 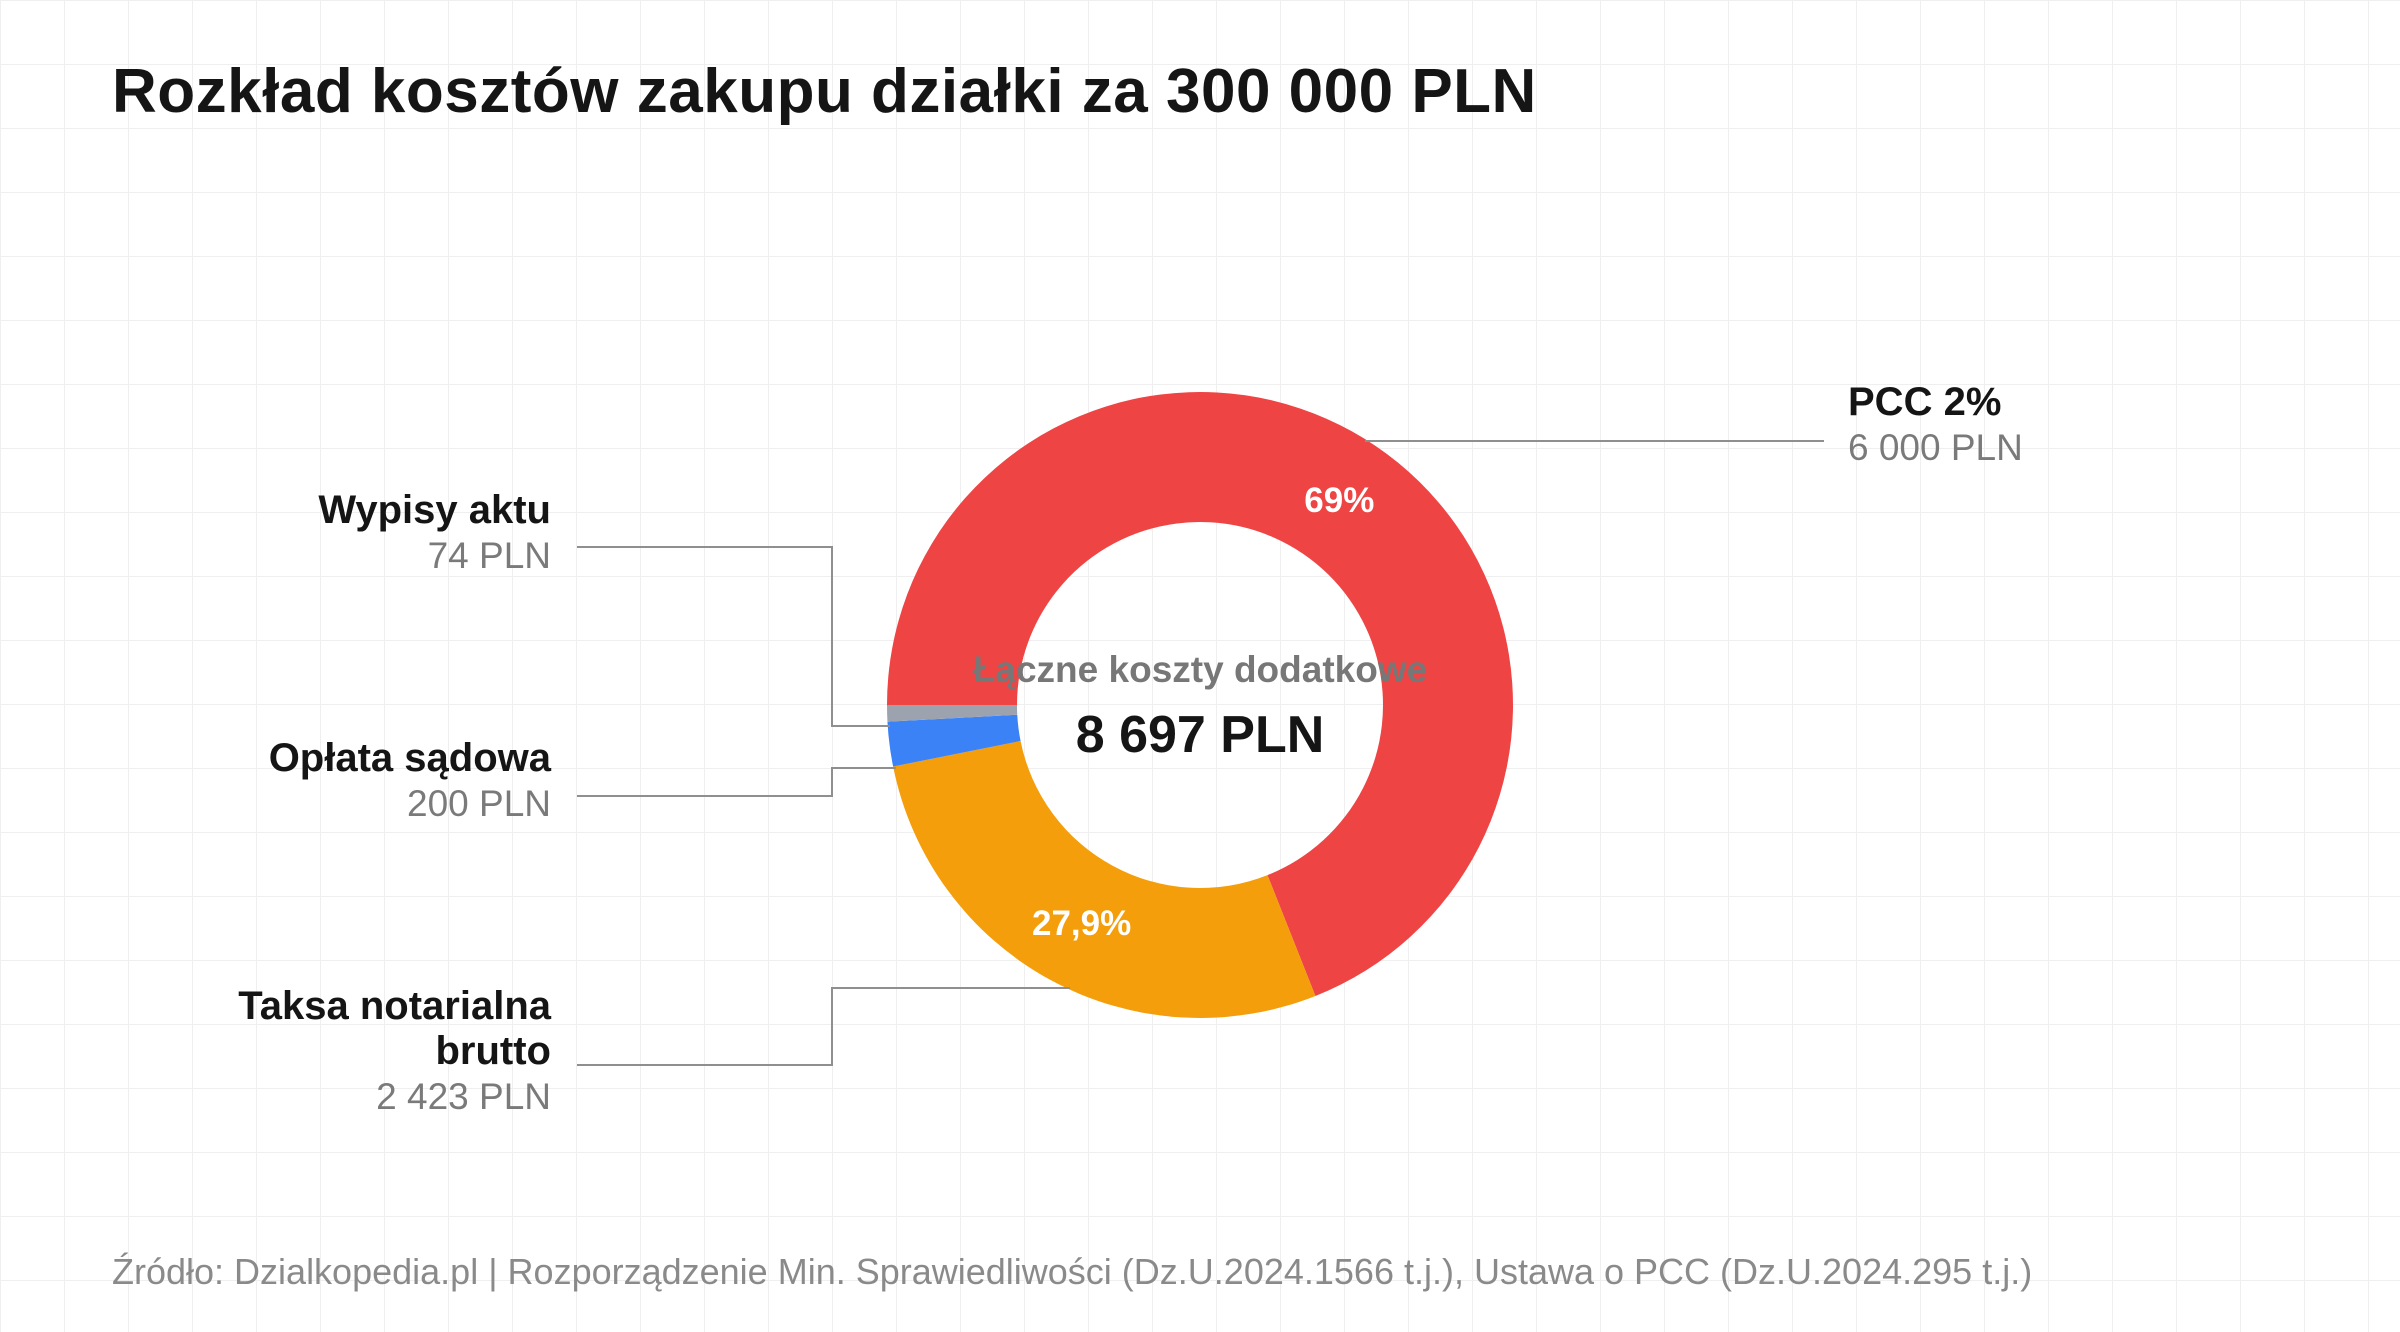 I want to click on leader-line-oplata-sadowa, so click(x=736, y=782).